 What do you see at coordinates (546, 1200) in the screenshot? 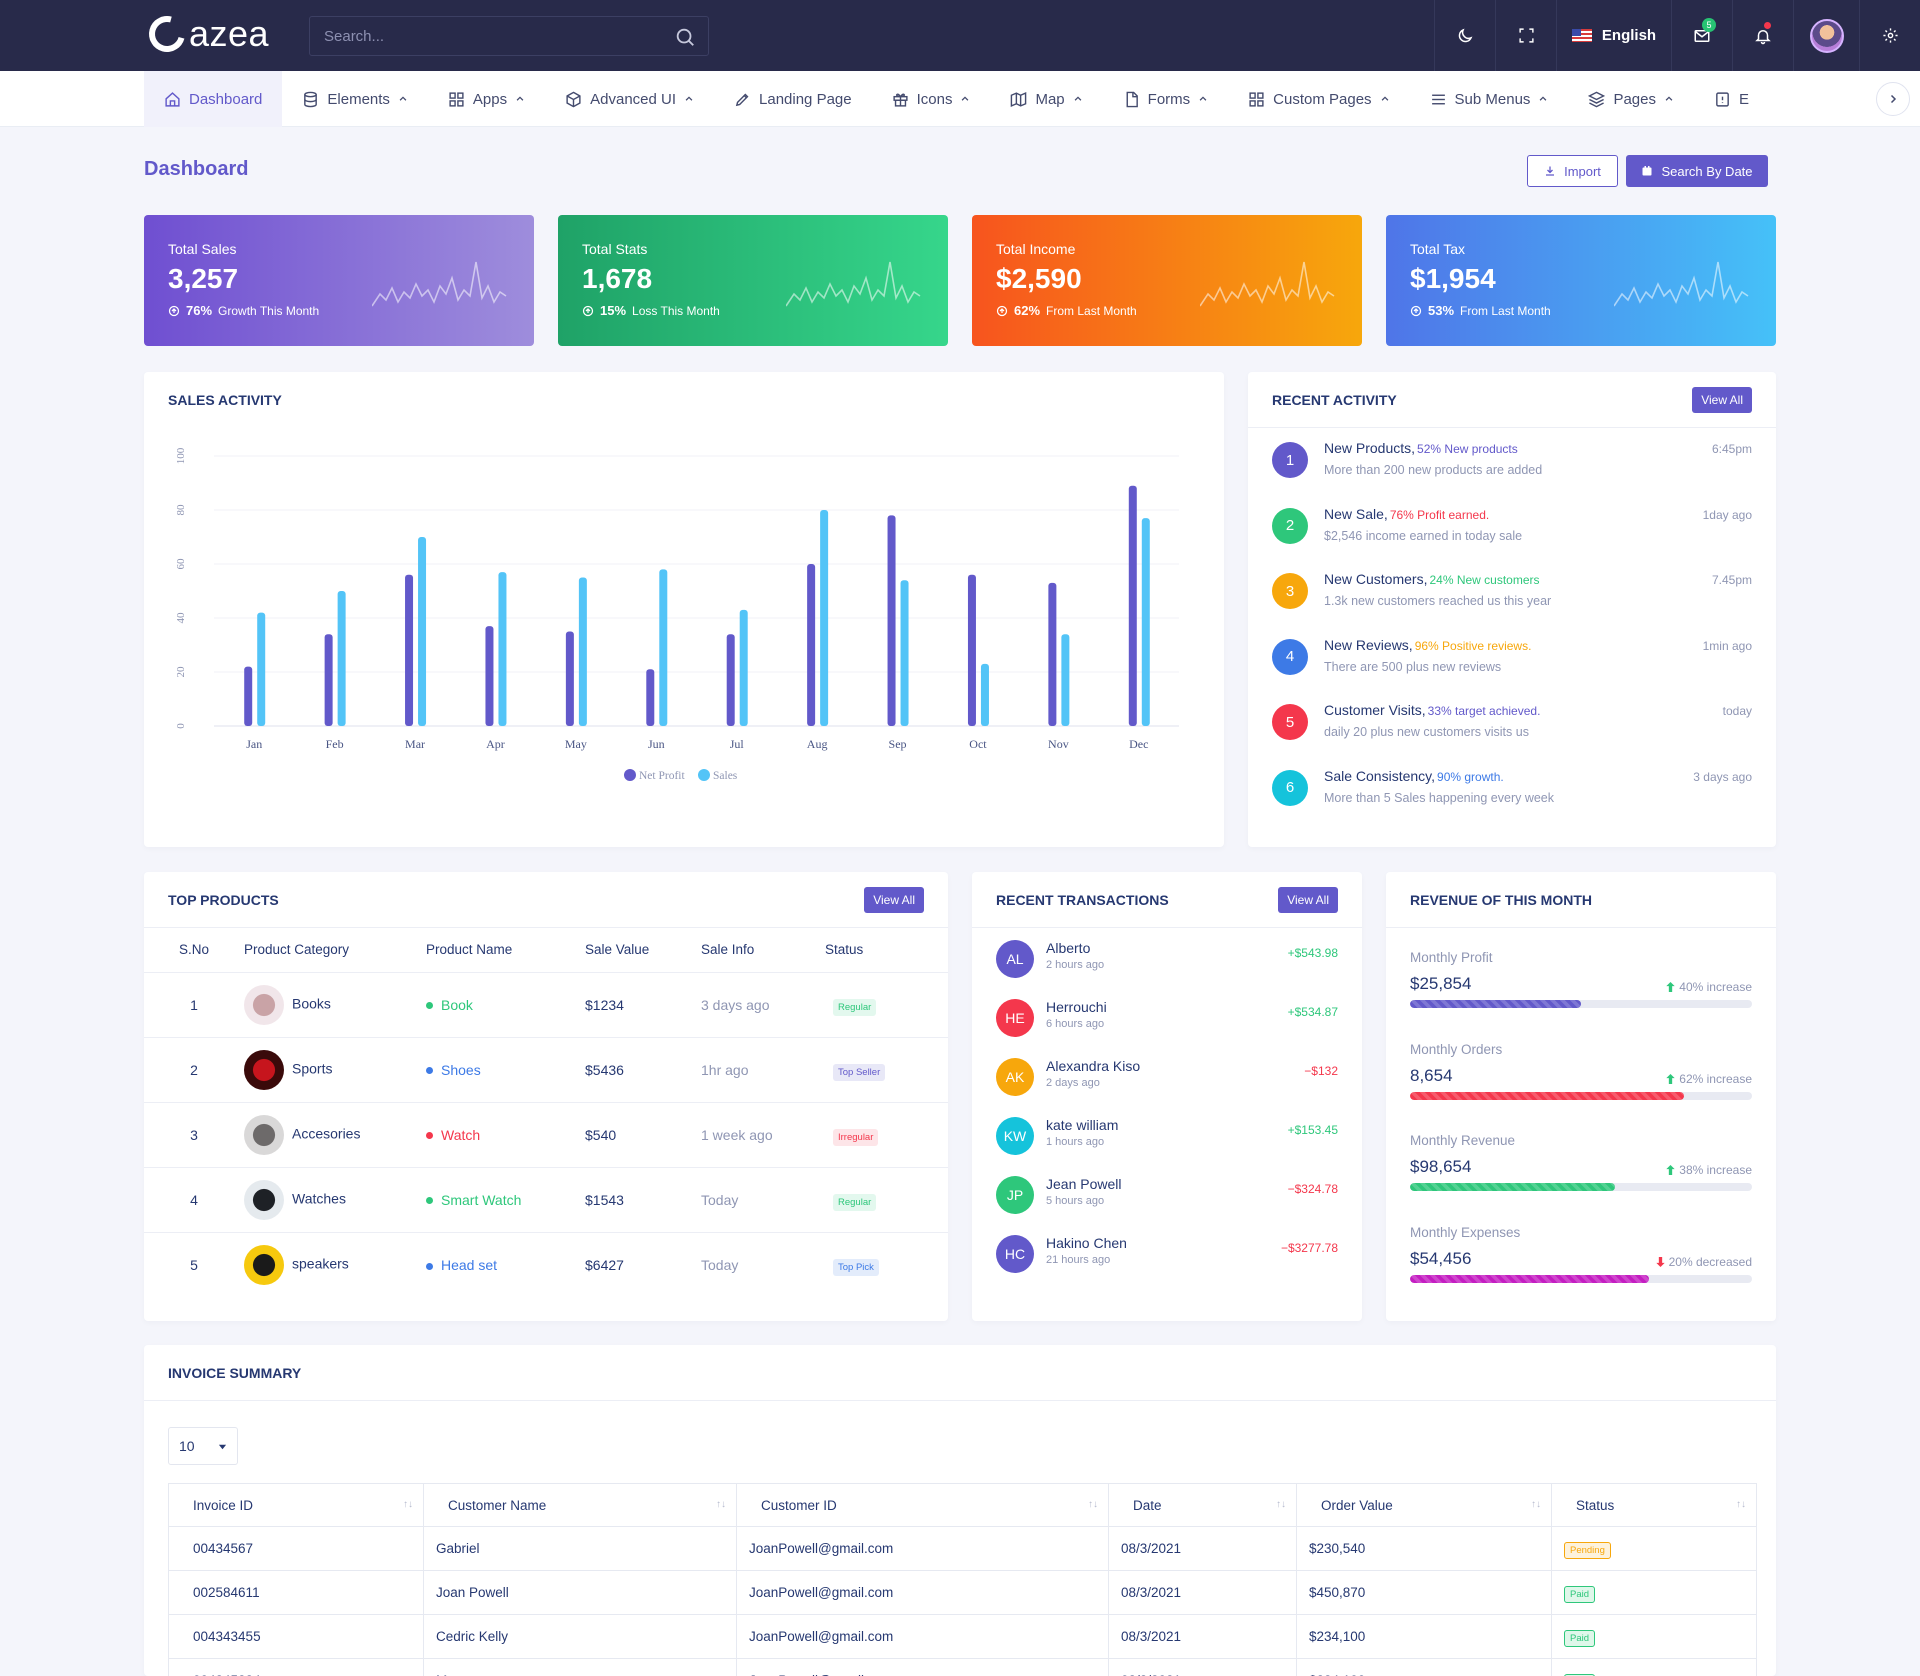
I see `table-row: 4 Watches Smart Watch $1543 Today Regular` at bounding box center [546, 1200].